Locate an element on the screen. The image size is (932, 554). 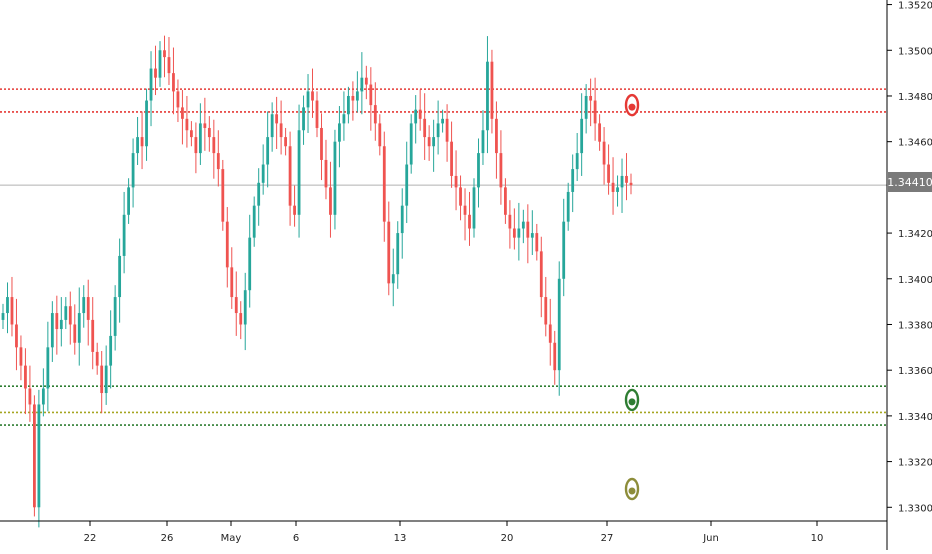
red-target-marker is located at coordinates (632, 105).